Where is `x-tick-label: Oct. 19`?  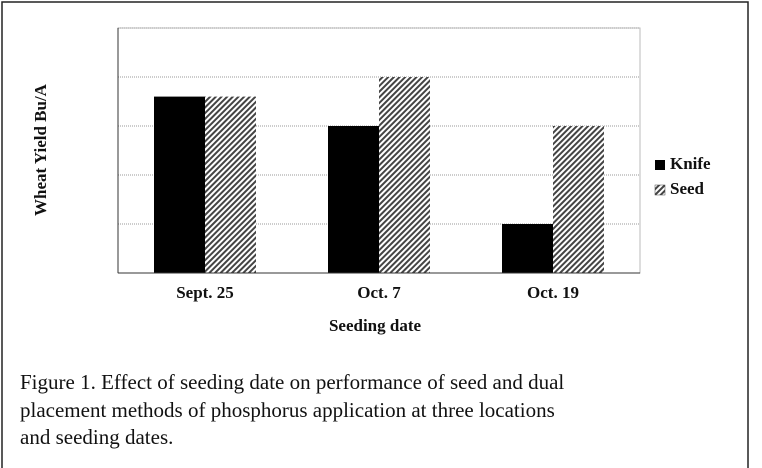
x-tick-label: Oct. 19 is located at coordinates (553, 292).